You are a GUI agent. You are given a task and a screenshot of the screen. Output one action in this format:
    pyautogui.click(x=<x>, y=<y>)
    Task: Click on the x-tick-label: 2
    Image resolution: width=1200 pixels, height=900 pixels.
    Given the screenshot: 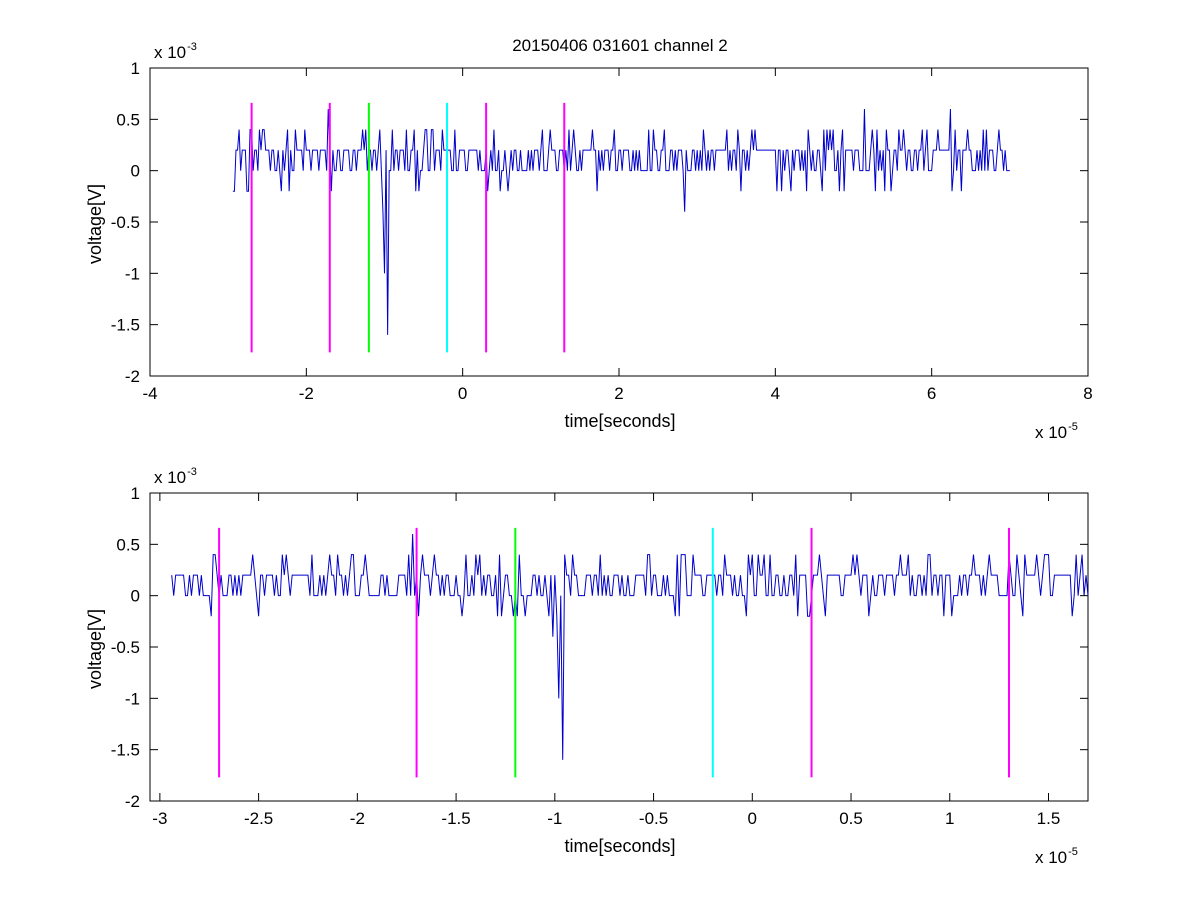 What is the action you would take?
    pyautogui.click(x=618, y=393)
    